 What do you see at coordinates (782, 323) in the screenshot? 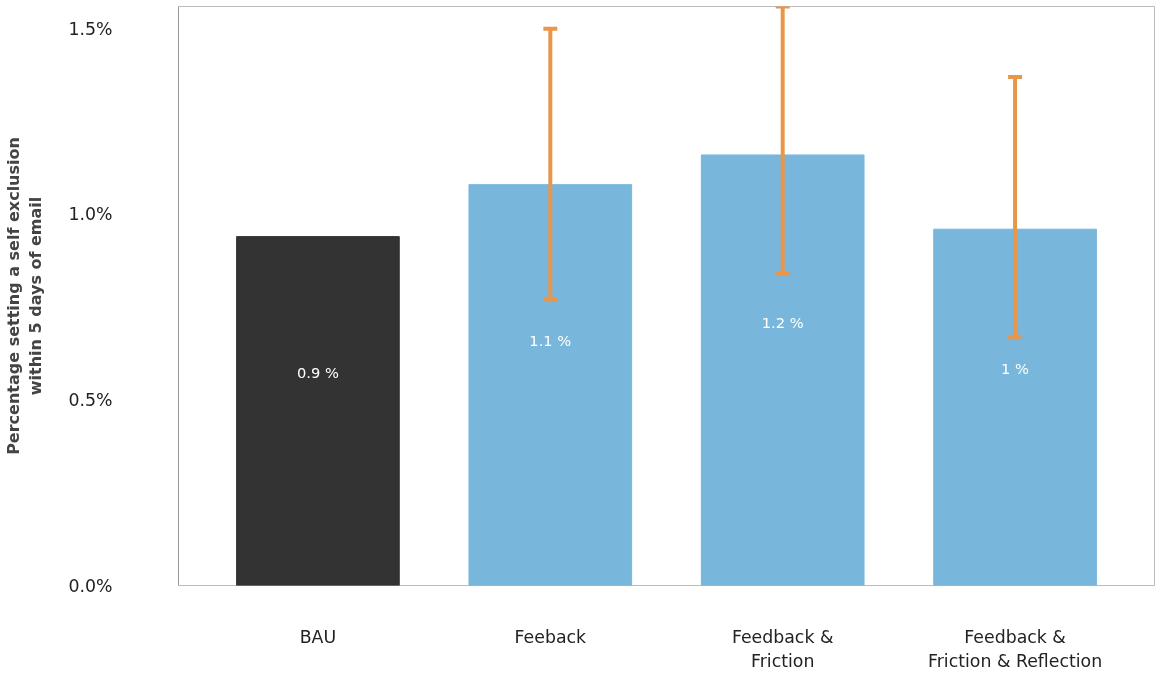
I see `data-label: 1.2 %` at bounding box center [782, 323].